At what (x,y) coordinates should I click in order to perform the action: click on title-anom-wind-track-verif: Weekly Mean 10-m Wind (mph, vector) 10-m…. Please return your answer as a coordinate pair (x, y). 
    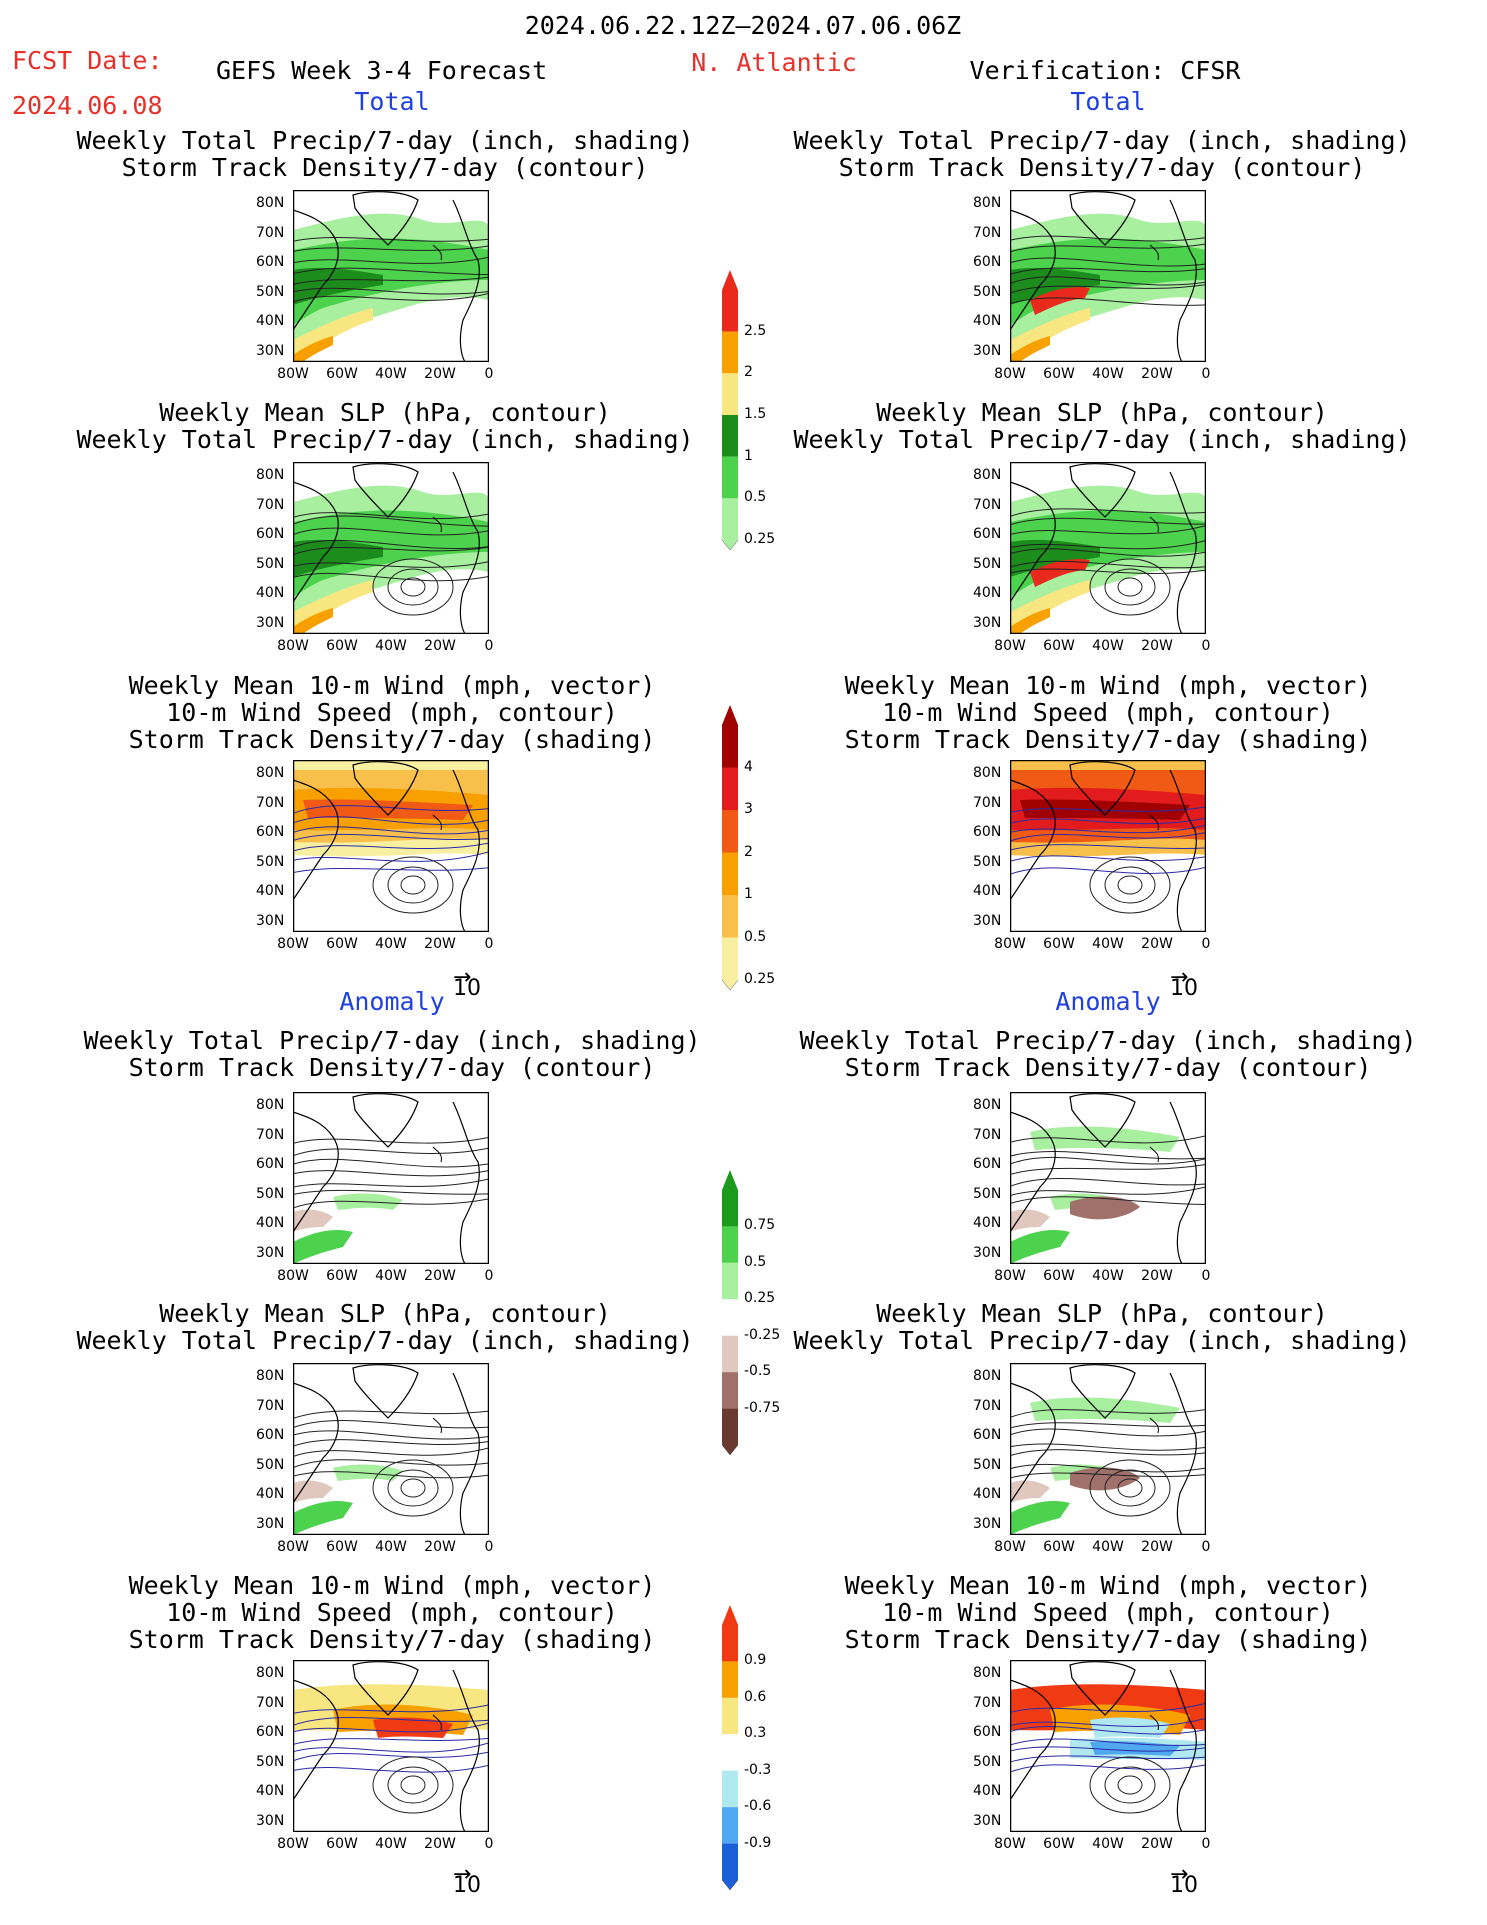
    Looking at the image, I should click on (1108, 1612).